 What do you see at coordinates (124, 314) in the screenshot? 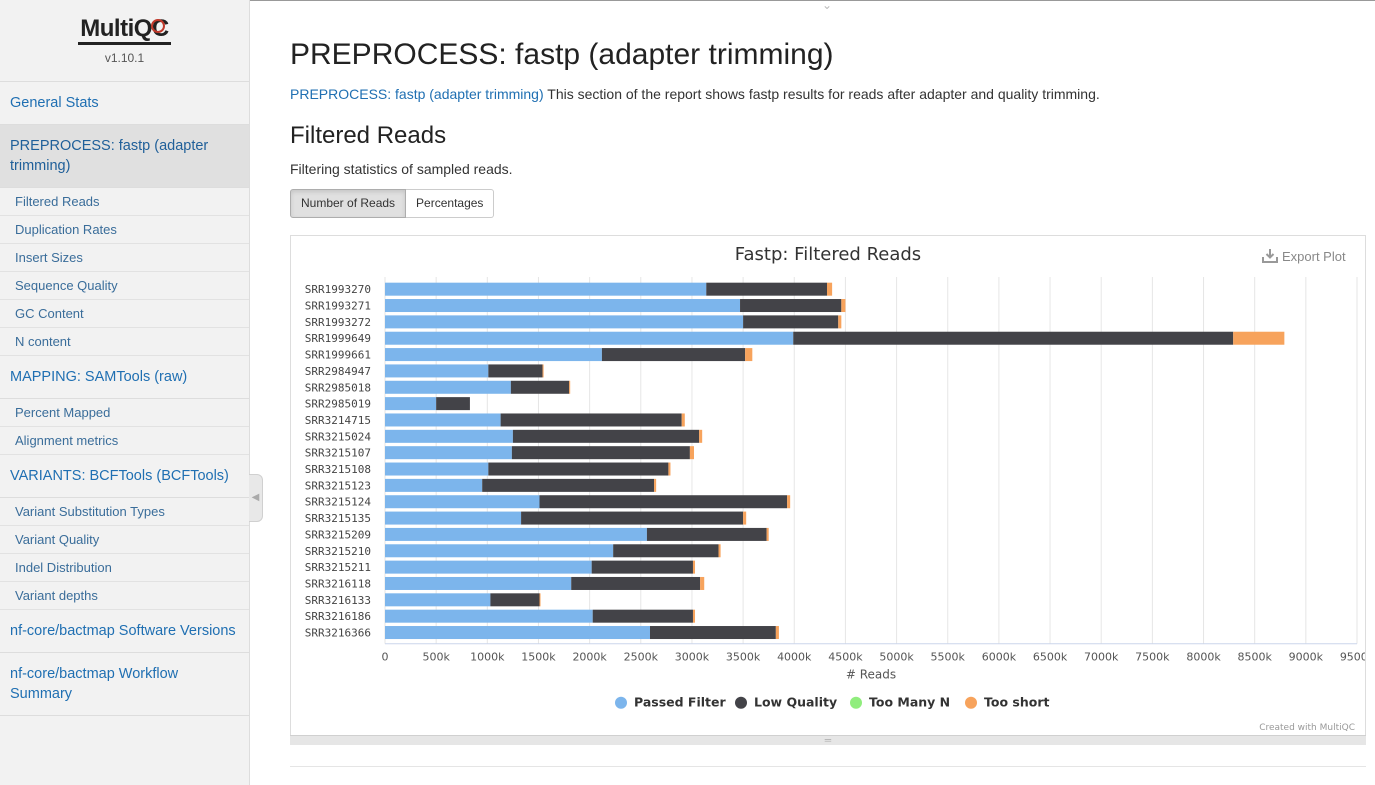
I see `sidebar-item-gc-content: GC Content` at bounding box center [124, 314].